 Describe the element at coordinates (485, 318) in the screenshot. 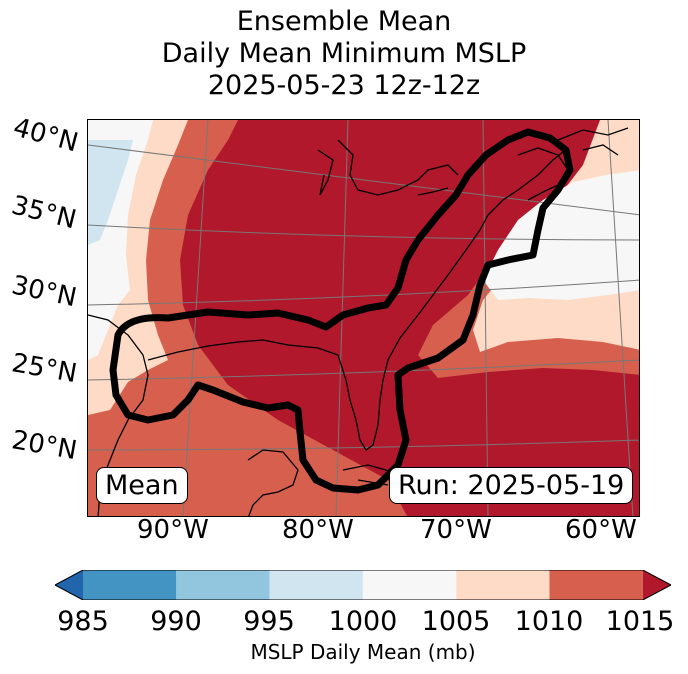

I see `gridline-70w` at that location.